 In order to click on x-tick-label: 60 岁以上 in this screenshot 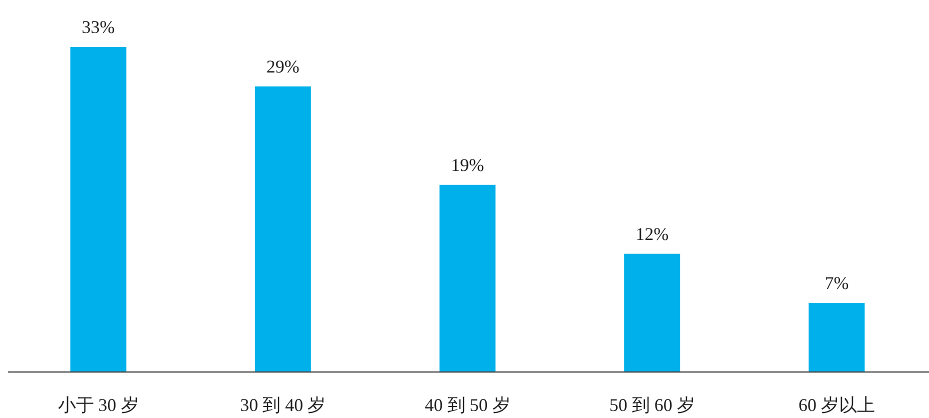, I will do `click(836, 405)`.